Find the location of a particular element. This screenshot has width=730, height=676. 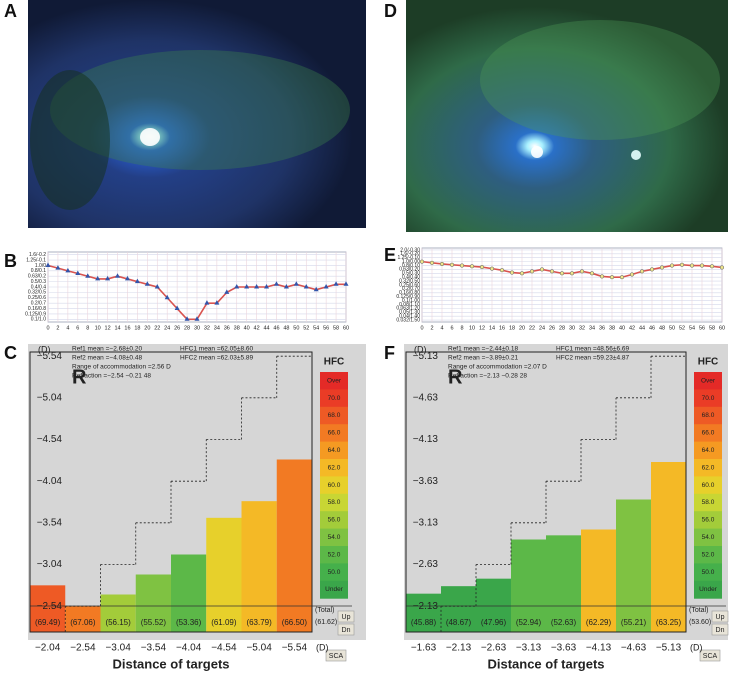

panel-label: D is located at coordinates (390, 11).